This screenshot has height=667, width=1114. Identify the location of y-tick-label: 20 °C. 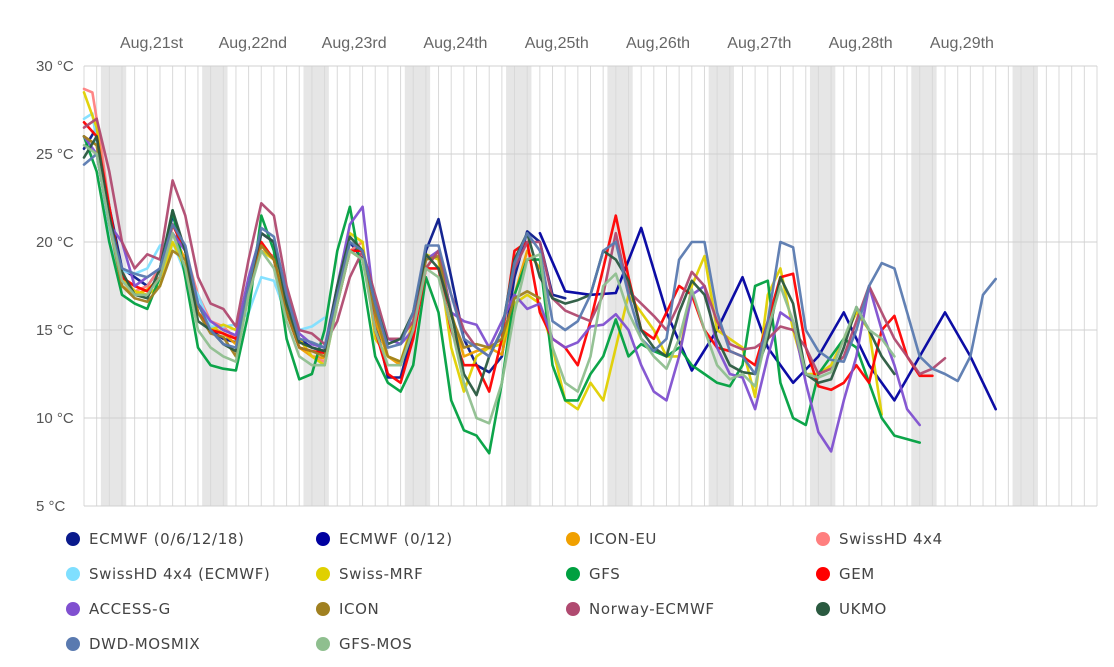
(55, 242).